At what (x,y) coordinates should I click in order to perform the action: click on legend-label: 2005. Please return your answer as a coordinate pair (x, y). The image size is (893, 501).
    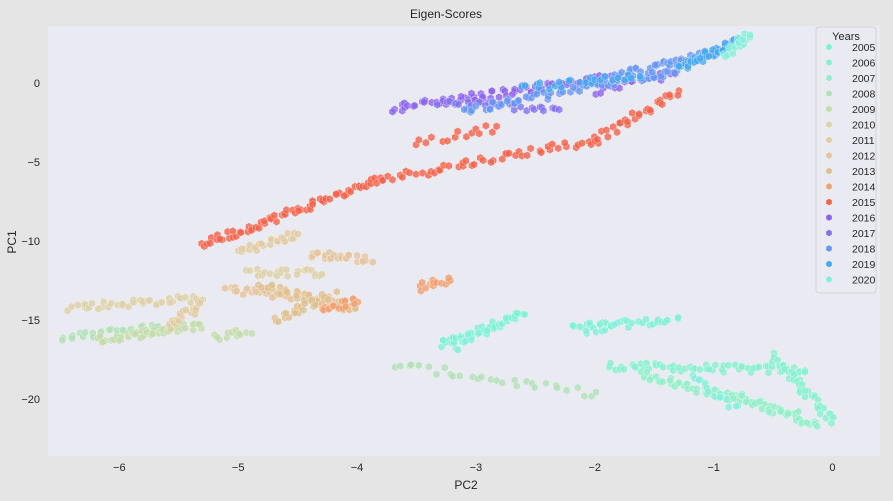
    Looking at the image, I should click on (864, 48).